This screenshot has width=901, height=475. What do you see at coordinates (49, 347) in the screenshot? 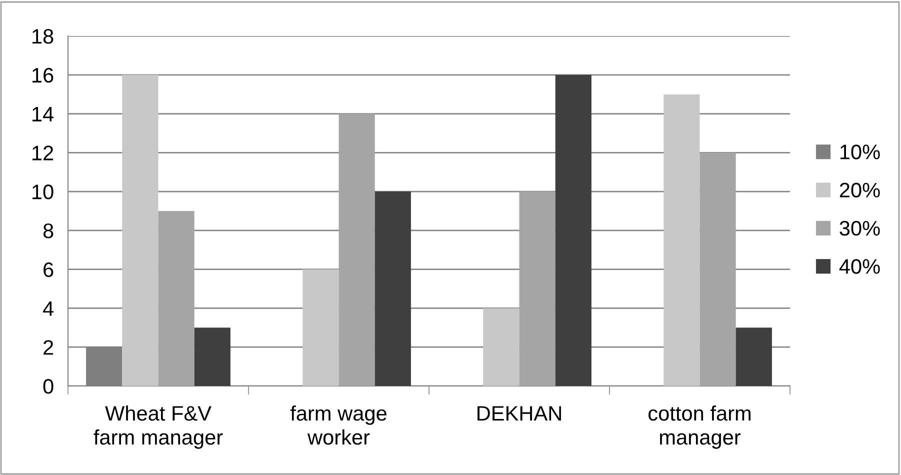
I see `y-tick-label: 2` at bounding box center [49, 347].